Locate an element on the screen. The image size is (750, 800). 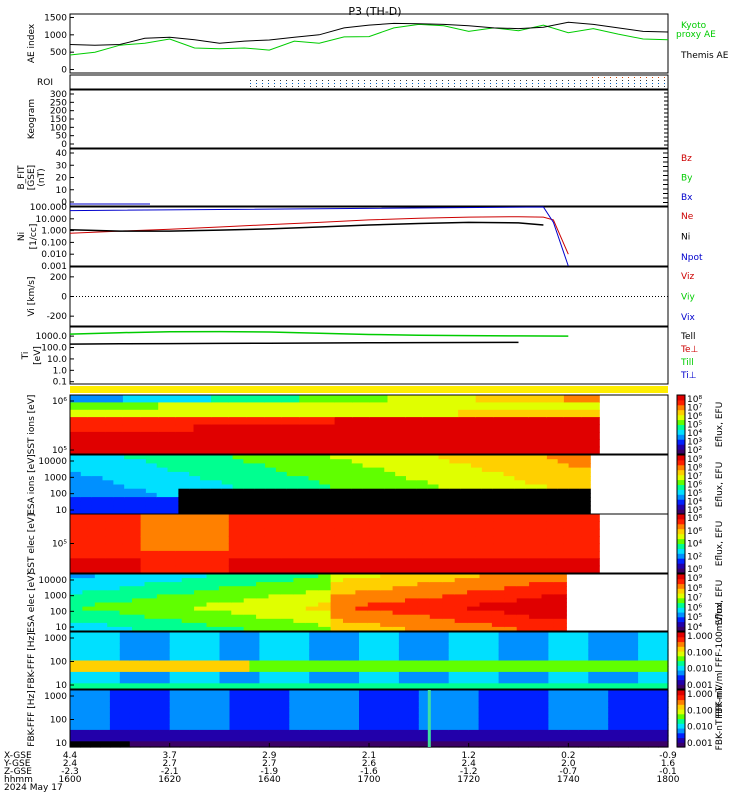
keogram-ticklabel-2: 200 is located at coordinates (58, 112).